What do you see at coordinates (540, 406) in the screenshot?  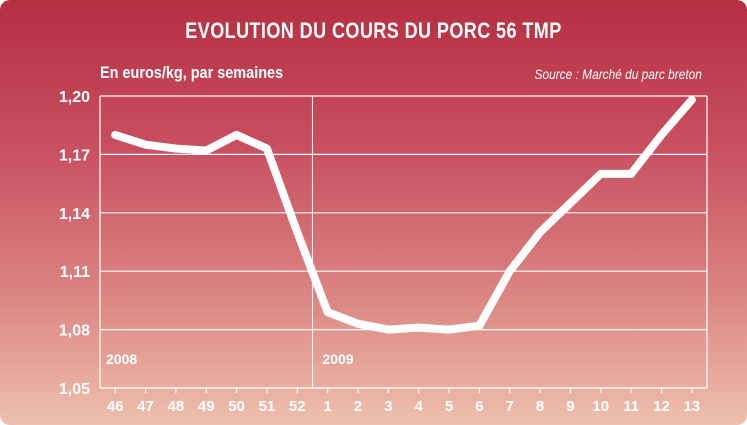 I see `x-tick-label: 8` at bounding box center [540, 406].